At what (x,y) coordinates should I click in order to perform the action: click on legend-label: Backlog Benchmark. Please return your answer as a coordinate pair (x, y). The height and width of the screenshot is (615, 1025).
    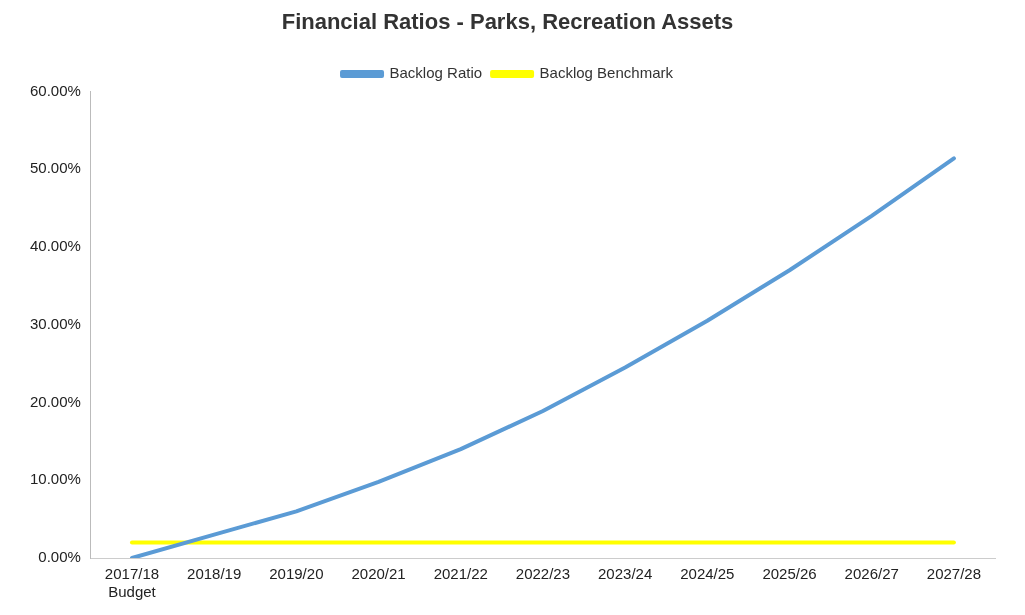
    Looking at the image, I should click on (606, 73).